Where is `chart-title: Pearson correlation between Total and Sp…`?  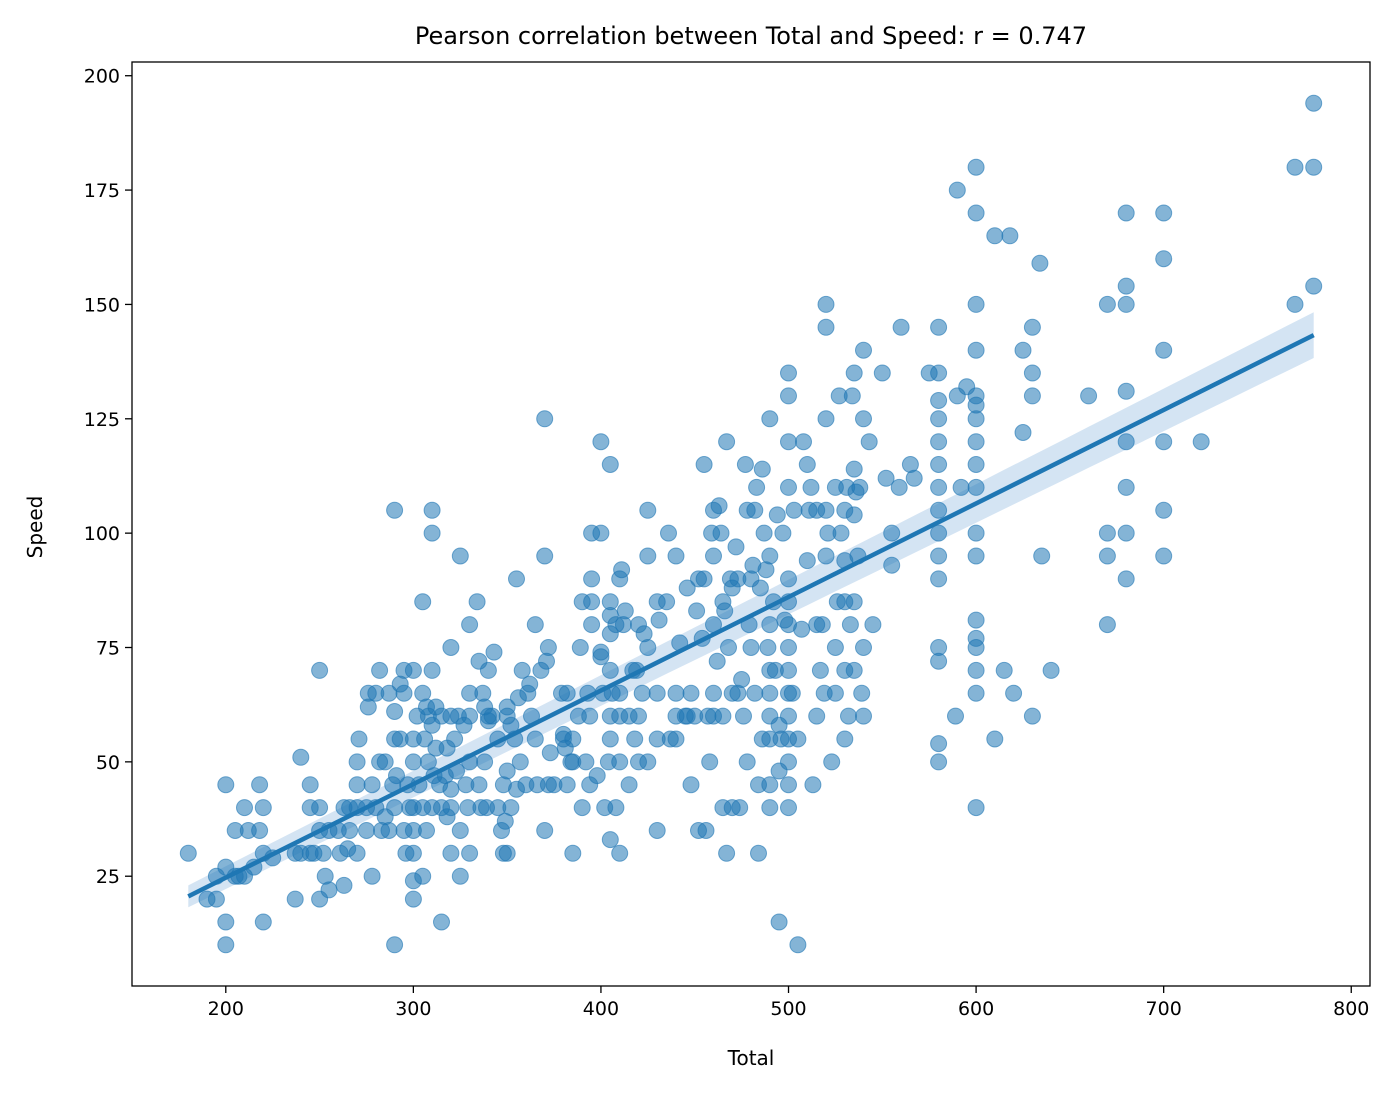 chart-title: Pearson correlation between Total and Sp… is located at coordinates (751, 36).